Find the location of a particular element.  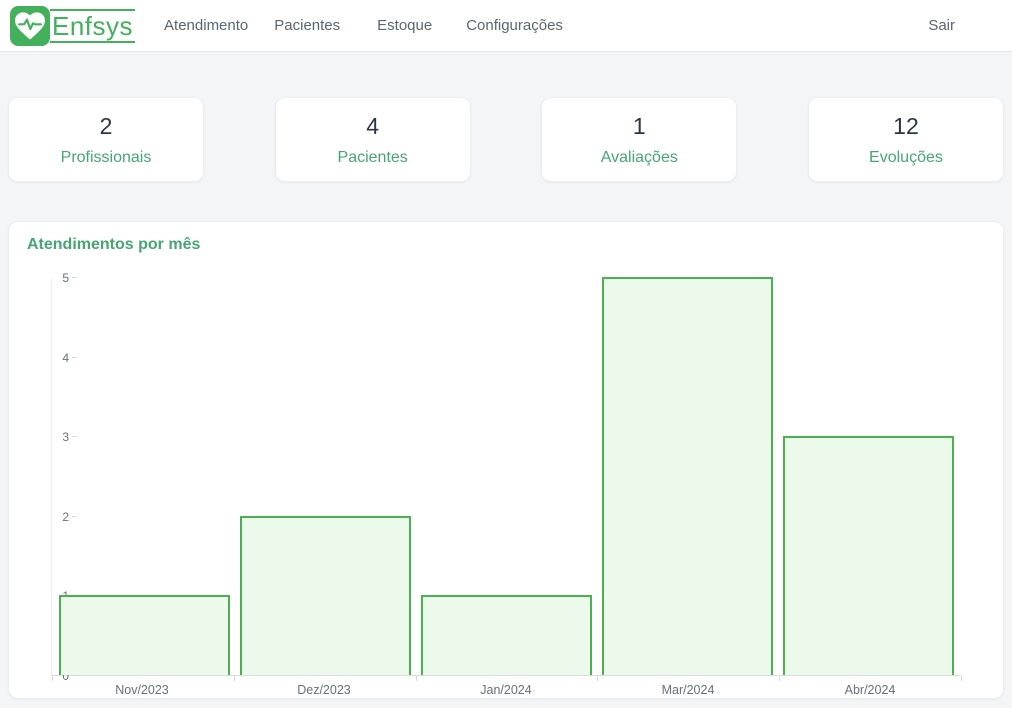

y-tick-label: 0 is located at coordinates (65, 676).